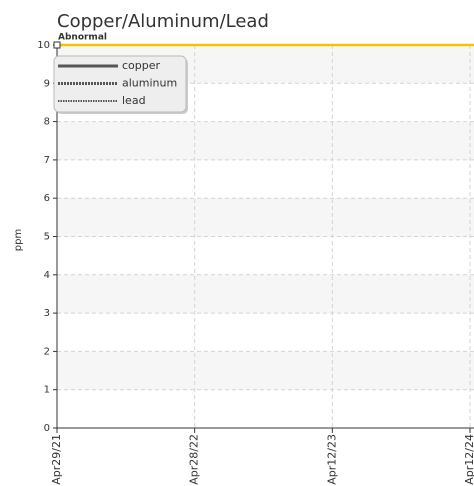 This screenshot has height=486, width=474. Describe the element at coordinates (47, 122) in the screenshot. I see `y-tick-label: 8` at that location.